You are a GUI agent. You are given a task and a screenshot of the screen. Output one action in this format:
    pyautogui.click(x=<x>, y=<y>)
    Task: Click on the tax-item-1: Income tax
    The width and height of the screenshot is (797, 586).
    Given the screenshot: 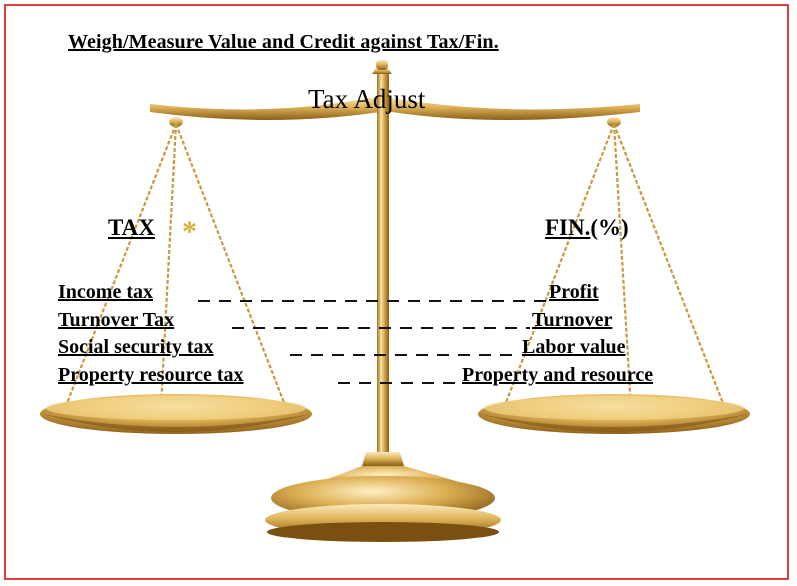 What is the action you would take?
    pyautogui.click(x=105, y=292)
    